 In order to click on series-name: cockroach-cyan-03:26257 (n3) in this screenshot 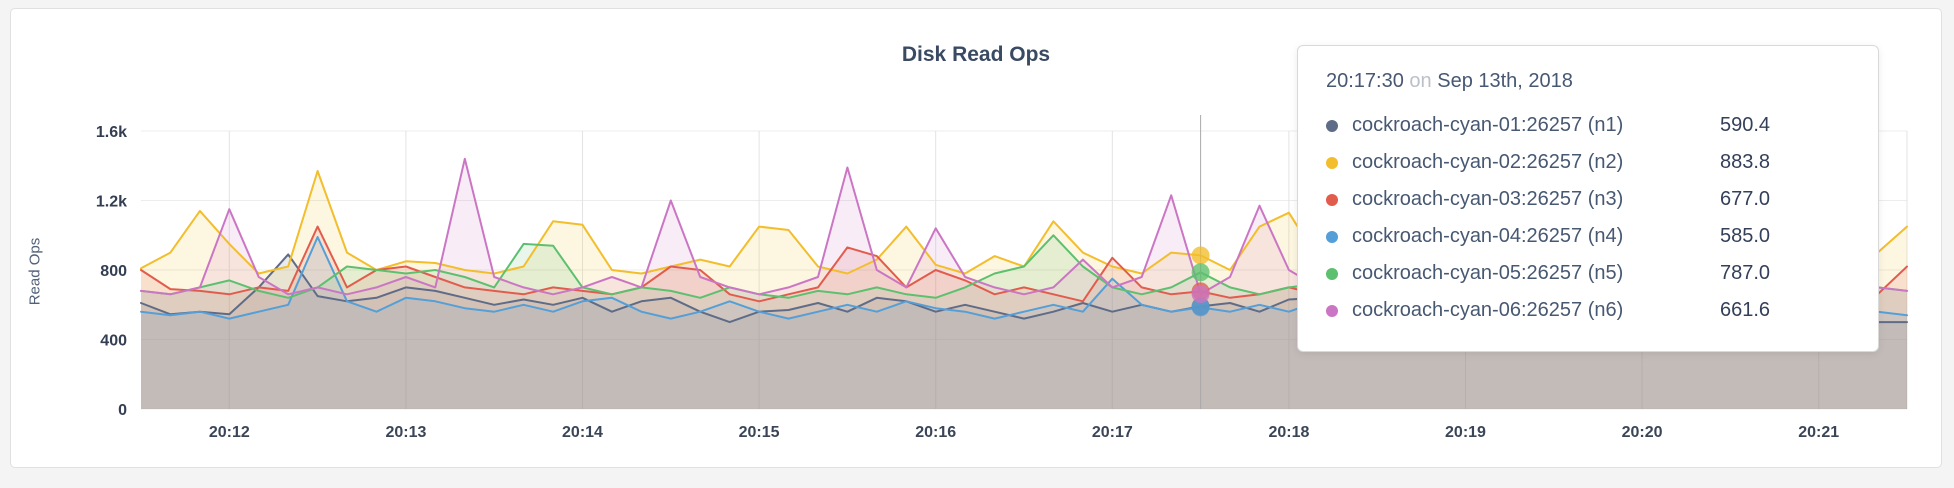, I will do `click(1488, 199)`.